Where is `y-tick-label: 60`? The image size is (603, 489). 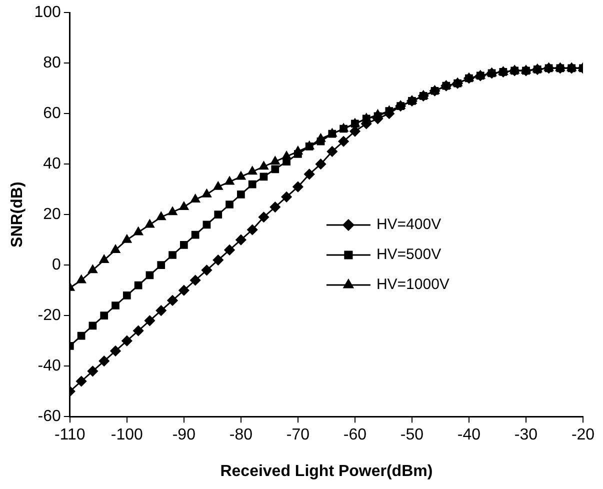
y-tick-label: 60 is located at coordinates (52, 113).